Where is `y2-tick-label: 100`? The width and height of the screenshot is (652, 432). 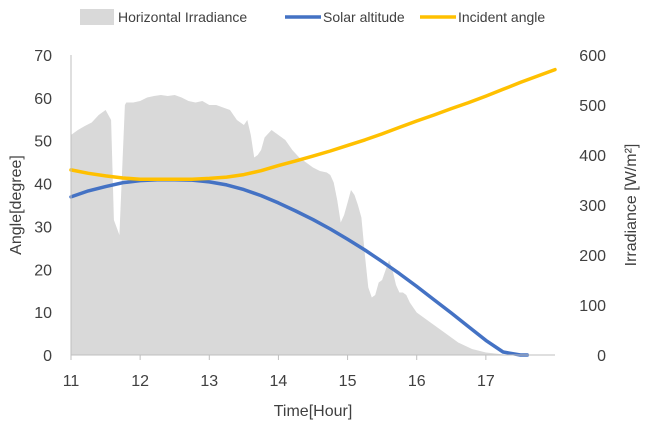 y2-tick-label: 100 is located at coordinates (592, 306).